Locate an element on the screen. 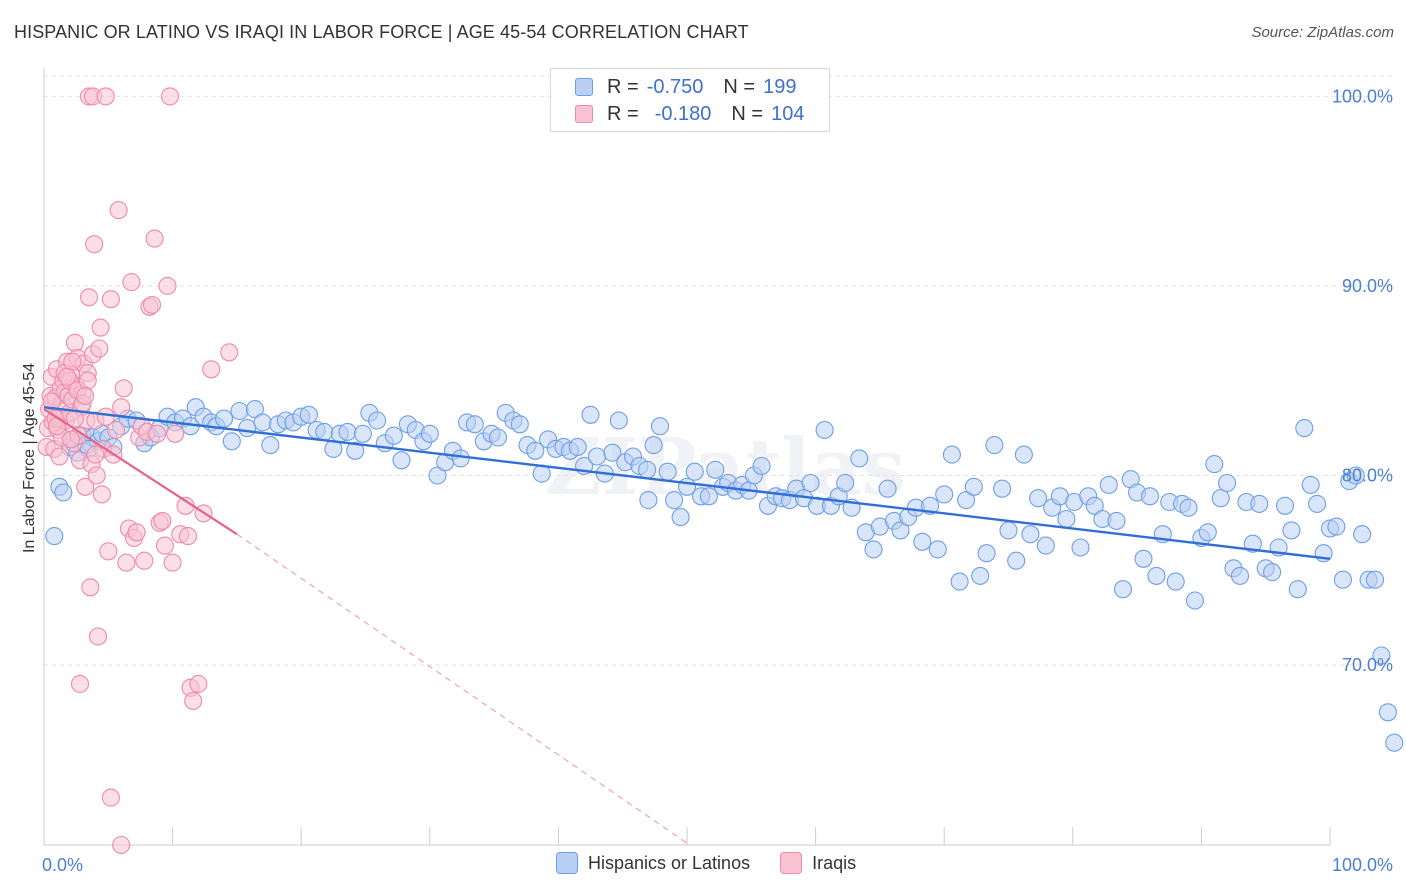  trend-line-iraqi is located at coordinates (140, 472).